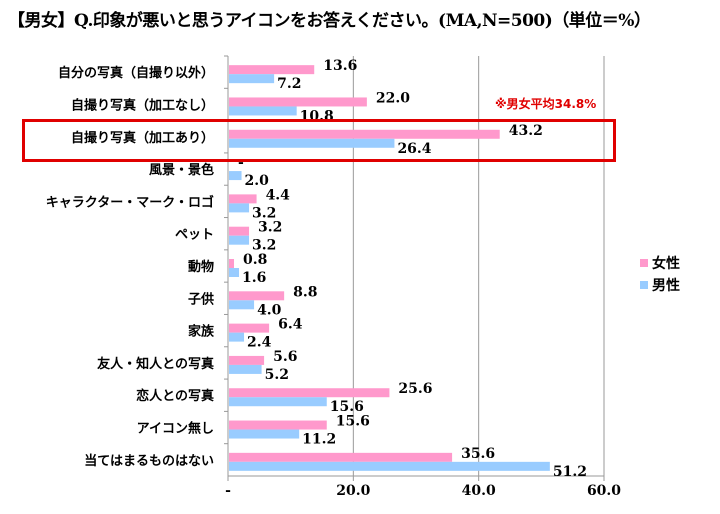 This screenshot has height=514, width=720. What do you see at coordinates (254, 278) in the screenshot?
I see `value-label-male: 1.6` at bounding box center [254, 278].